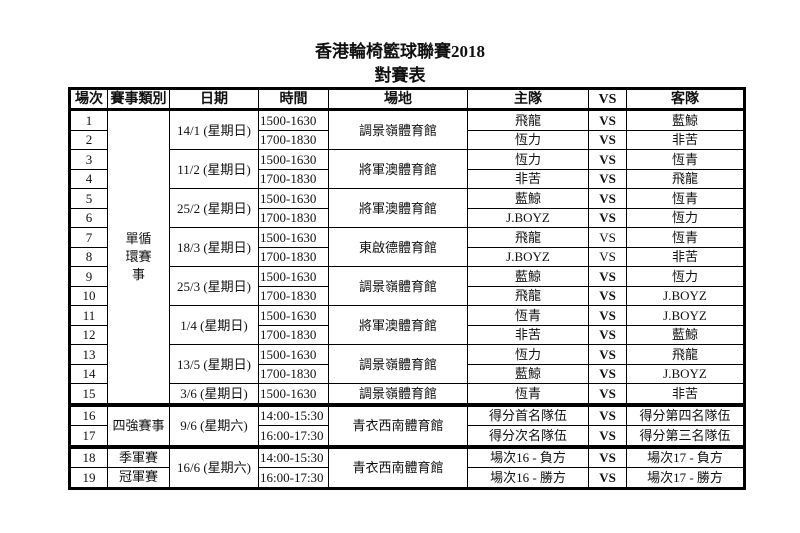  I want to click on venue-cell: 東啟德體育館, so click(398, 247).